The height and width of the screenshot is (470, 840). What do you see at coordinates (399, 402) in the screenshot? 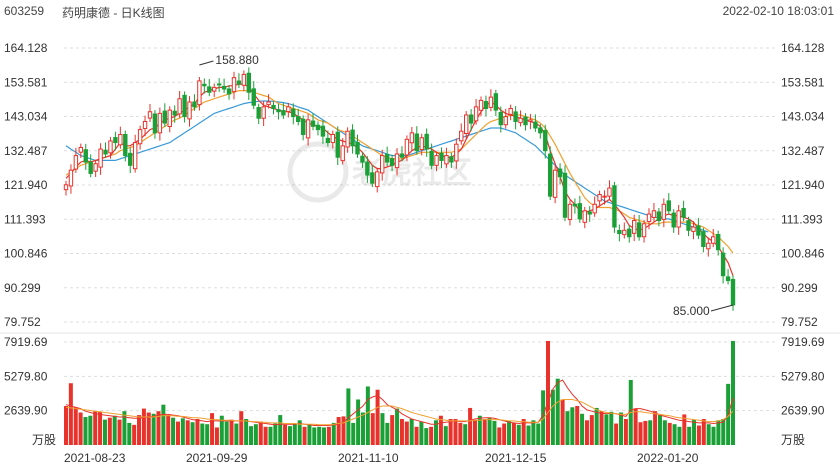
I see `volume-ma-lines` at bounding box center [399, 402].